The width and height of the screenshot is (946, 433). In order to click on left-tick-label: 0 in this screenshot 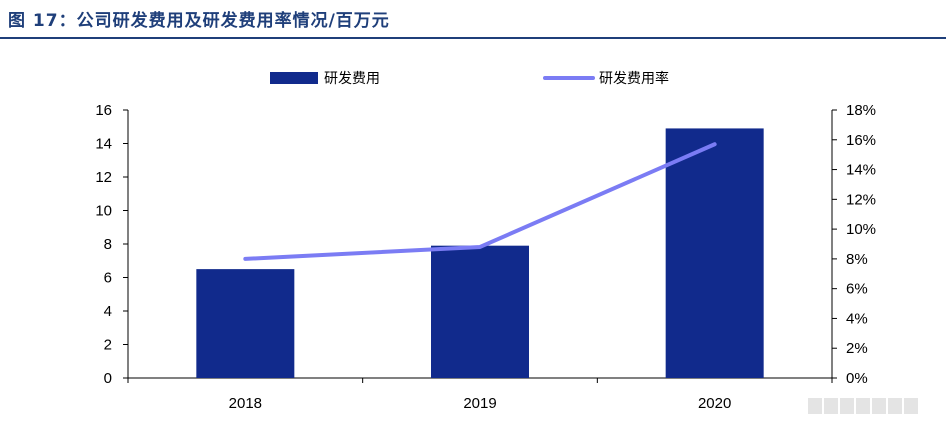, I will do `click(108, 378)`.